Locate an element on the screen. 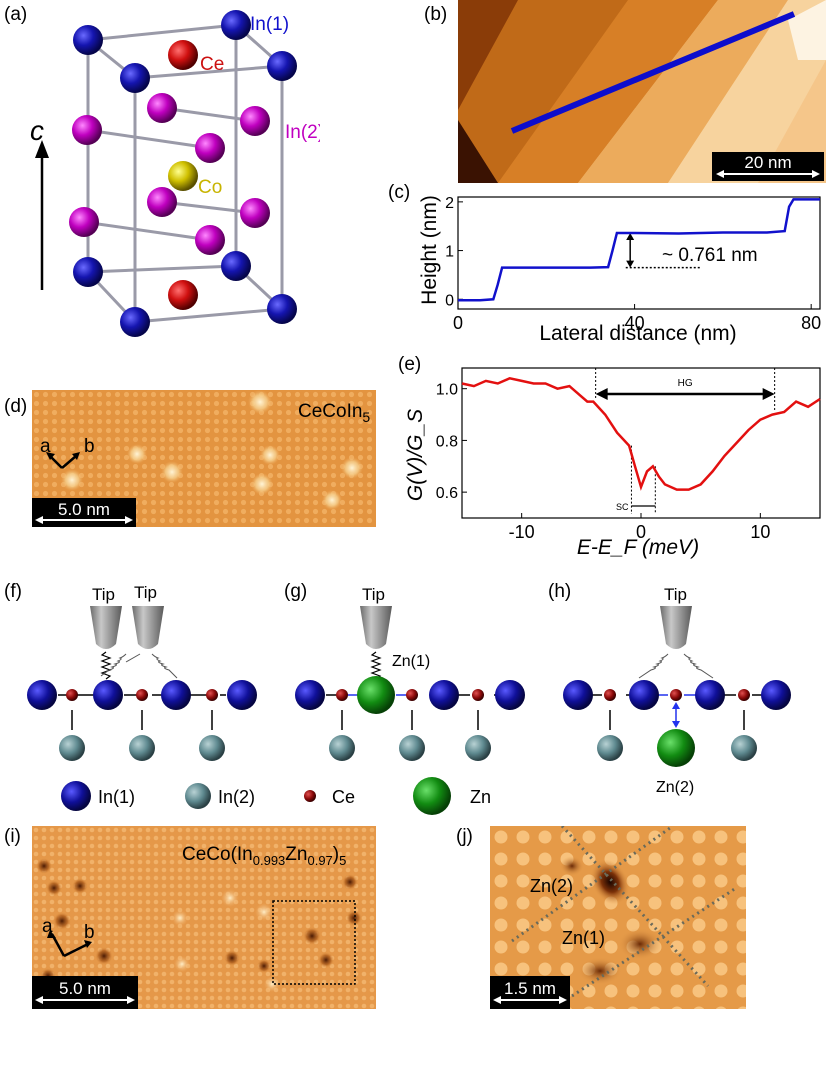 The width and height of the screenshot is (830, 1078). panel-h-label: (h) is located at coordinates (560, 591).